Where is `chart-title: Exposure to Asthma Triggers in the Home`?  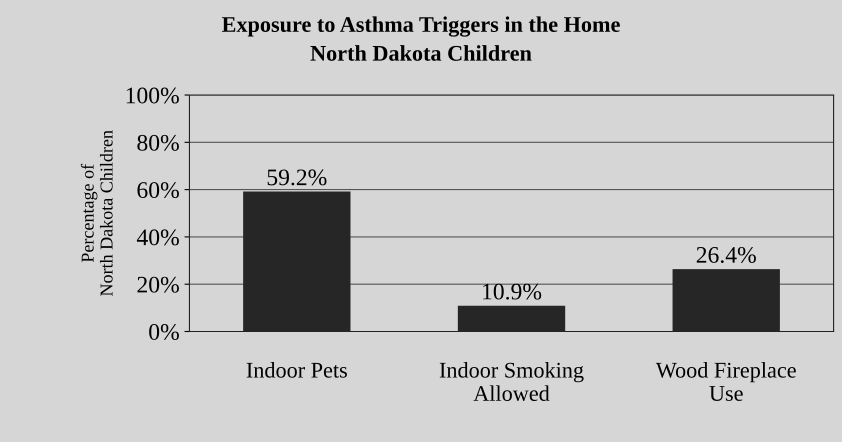
chart-title: Exposure to Asthma Triggers in the Home is located at coordinates (421, 26).